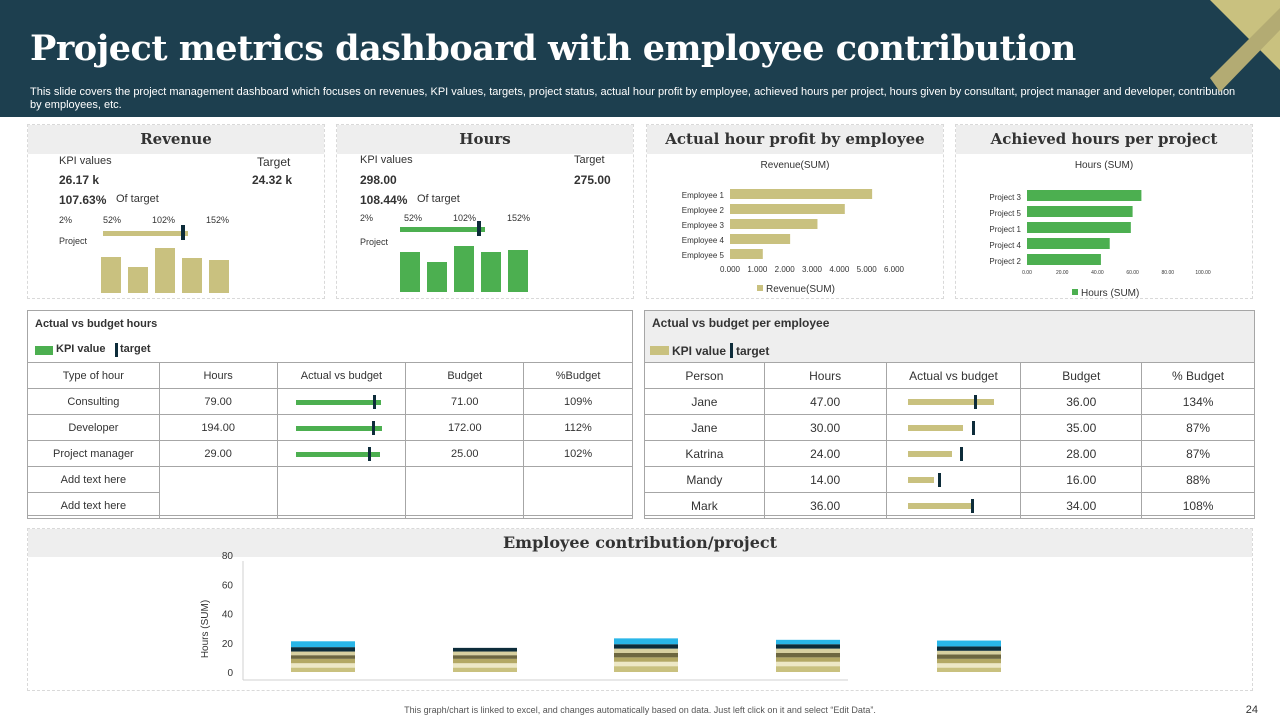 The height and width of the screenshot is (720, 1280). I want to click on employee-table-title: Actual vs budget per employee, so click(741, 323).